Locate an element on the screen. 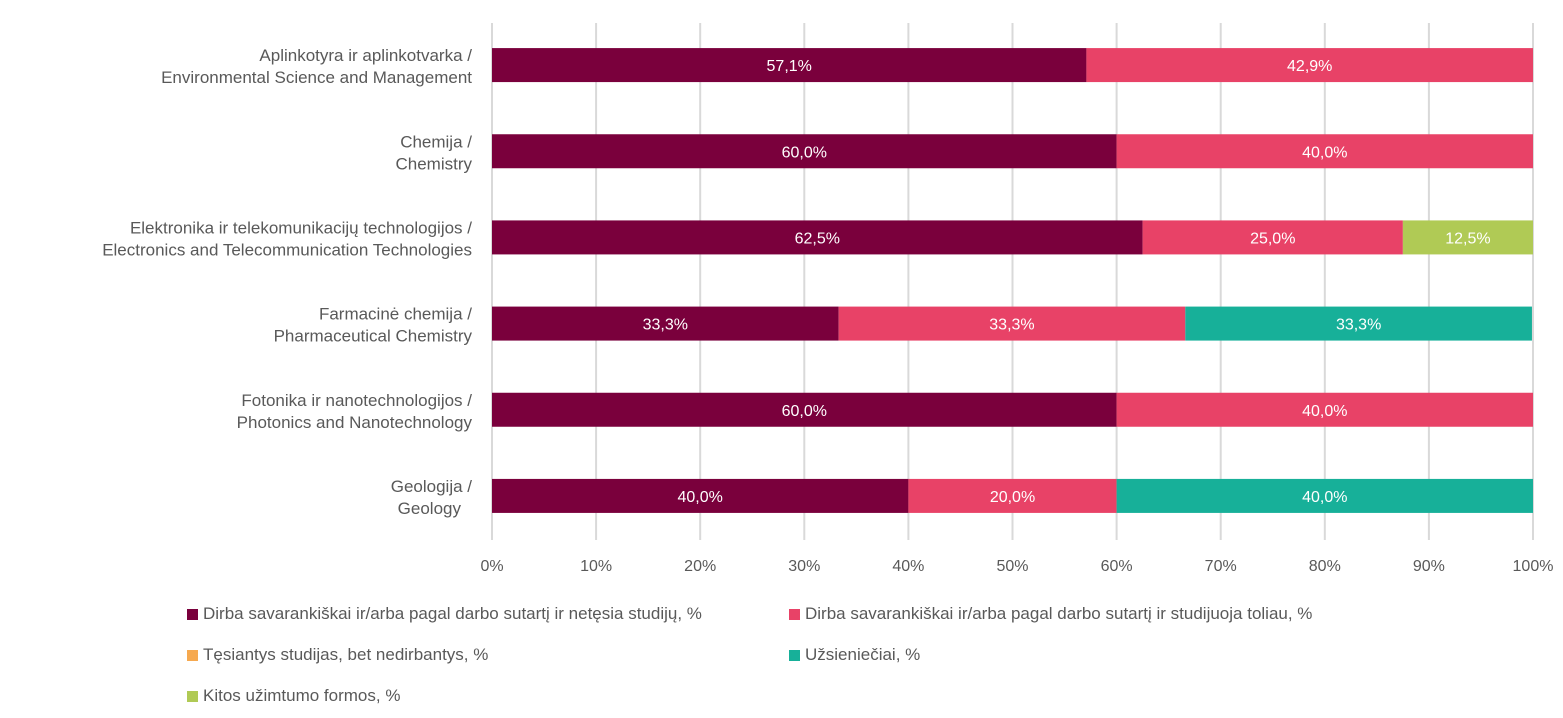  data-label: 62,5% is located at coordinates (817, 238).